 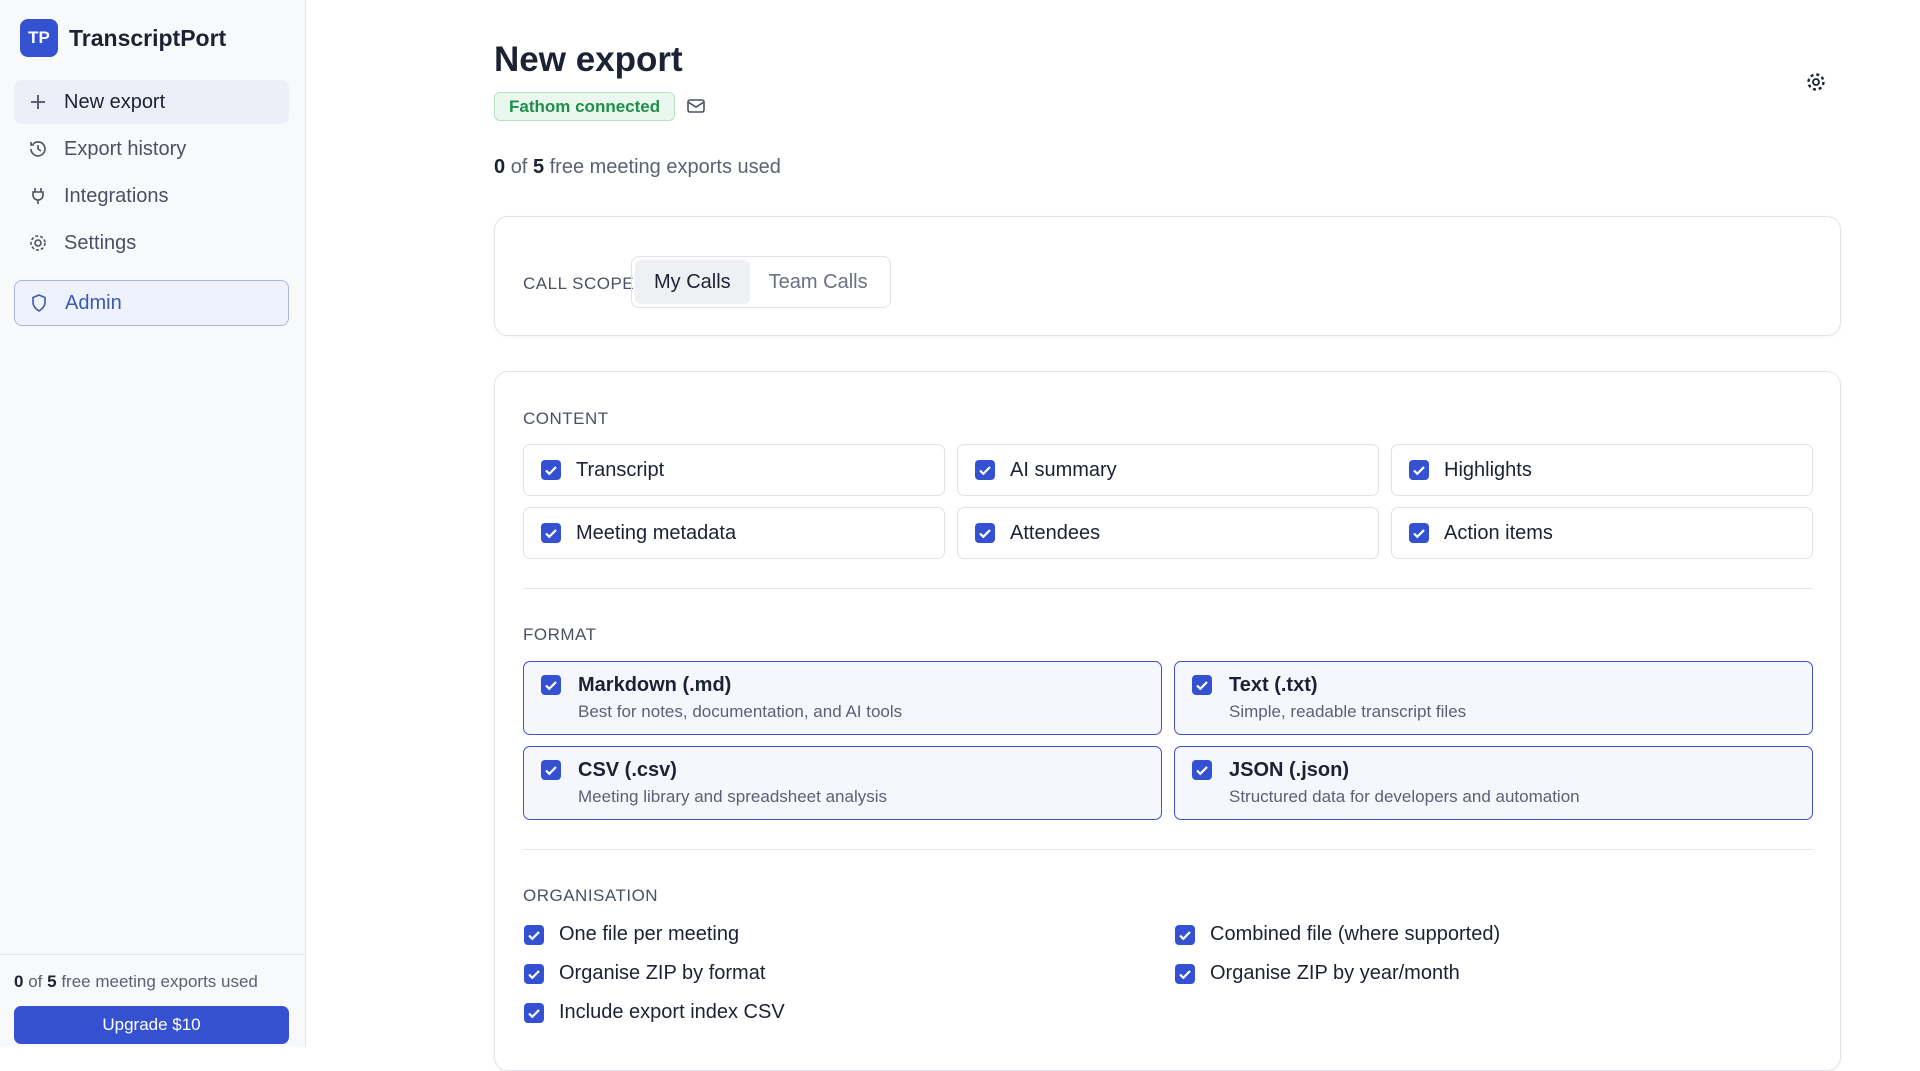 What do you see at coordinates (1498, 532) in the screenshot?
I see `option-label: Action items` at bounding box center [1498, 532].